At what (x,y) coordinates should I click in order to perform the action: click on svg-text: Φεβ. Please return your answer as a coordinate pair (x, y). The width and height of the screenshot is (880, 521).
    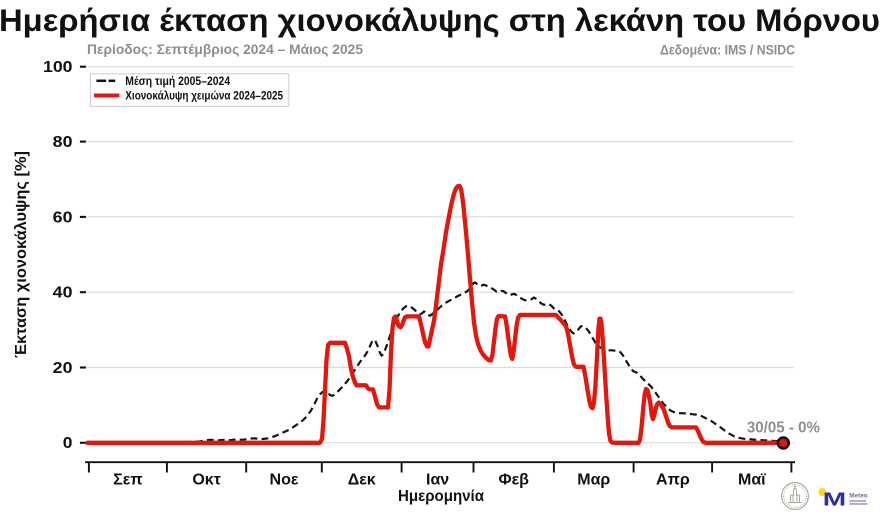
    Looking at the image, I should click on (513, 479).